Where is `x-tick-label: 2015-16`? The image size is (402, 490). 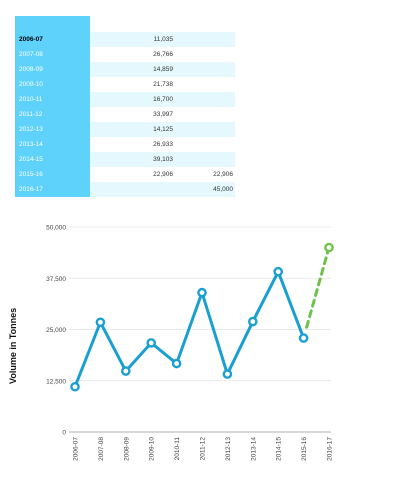
x-tick-label: 2015-16 is located at coordinates (304, 449).